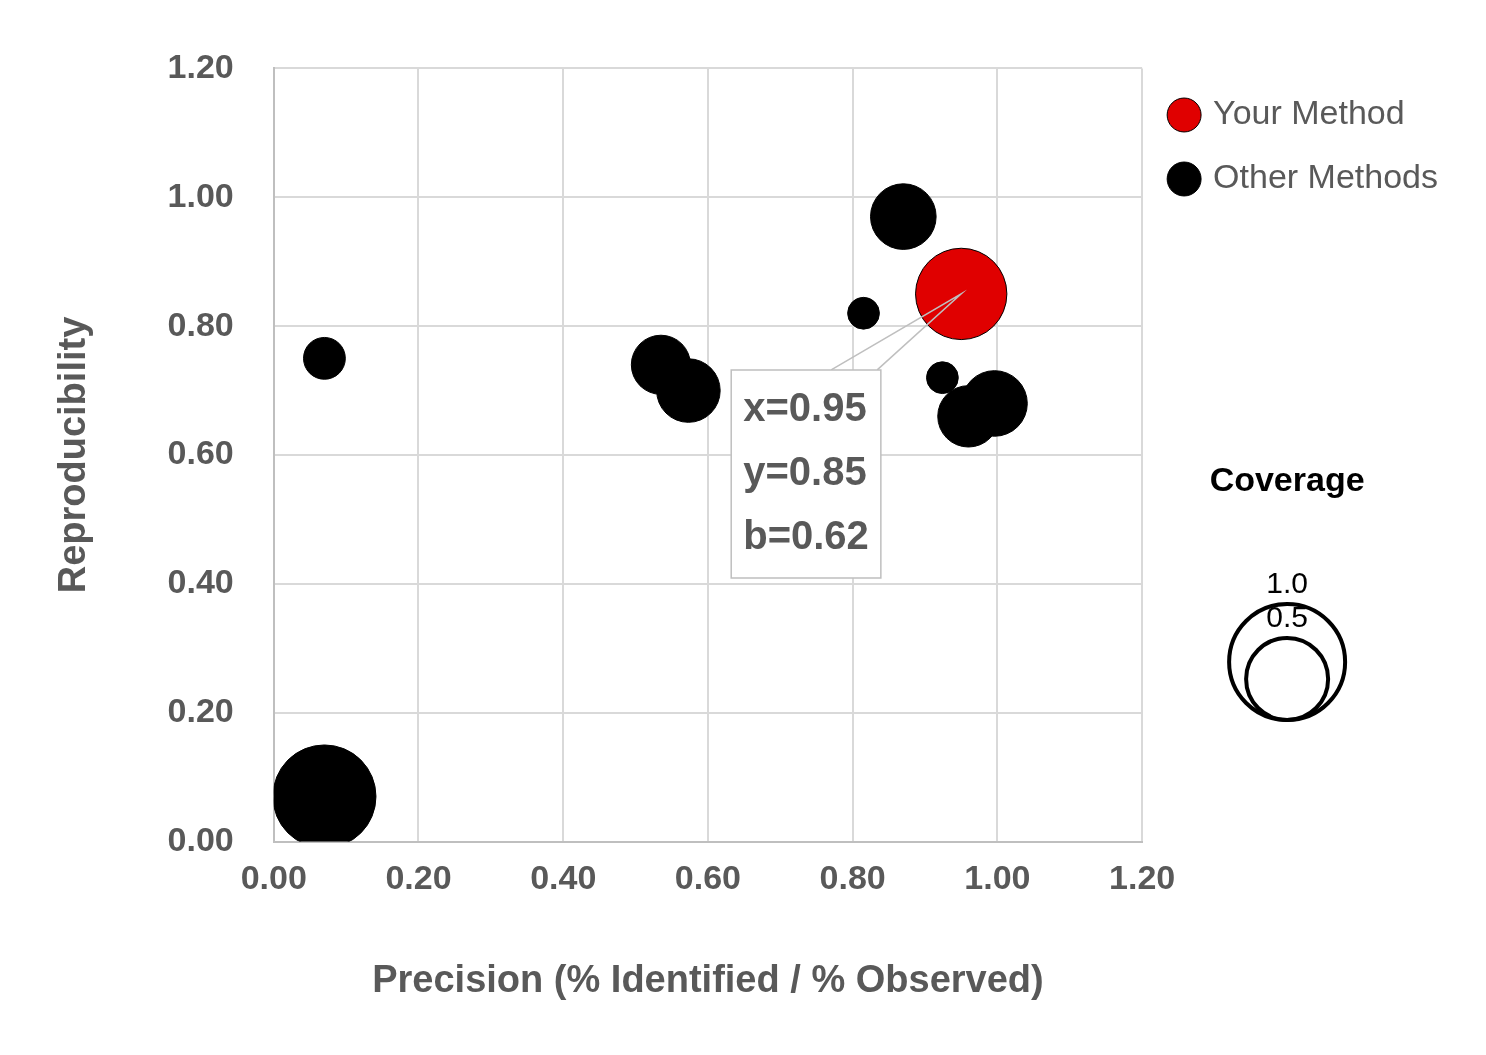 The height and width of the screenshot is (1055, 1486). What do you see at coordinates (1326, 176) in the screenshot?
I see `legend-label: Other Methods` at bounding box center [1326, 176].